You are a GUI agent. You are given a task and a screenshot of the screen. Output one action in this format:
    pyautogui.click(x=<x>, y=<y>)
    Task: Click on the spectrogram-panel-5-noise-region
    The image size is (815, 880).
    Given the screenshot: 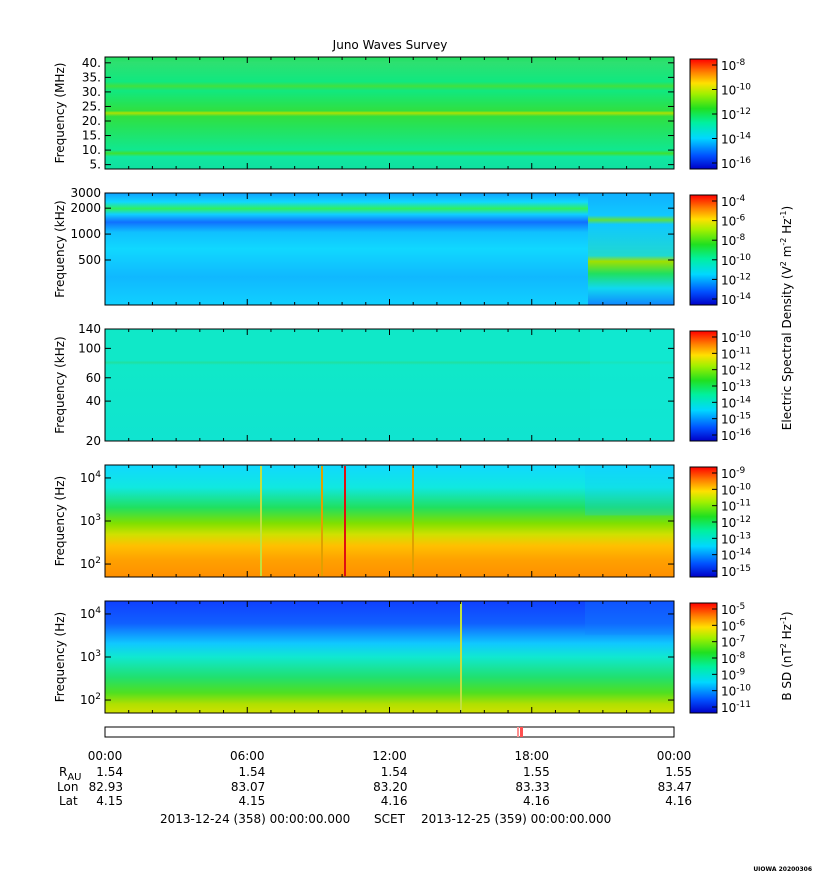 What is the action you would take?
    pyautogui.click(x=629, y=618)
    